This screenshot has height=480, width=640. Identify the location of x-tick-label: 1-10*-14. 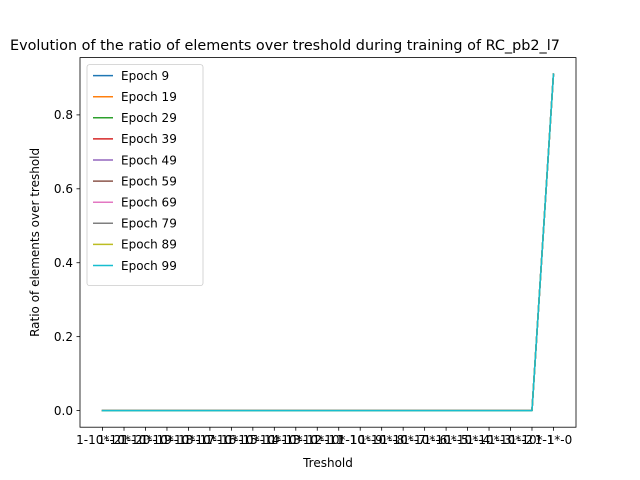
(252, 440).